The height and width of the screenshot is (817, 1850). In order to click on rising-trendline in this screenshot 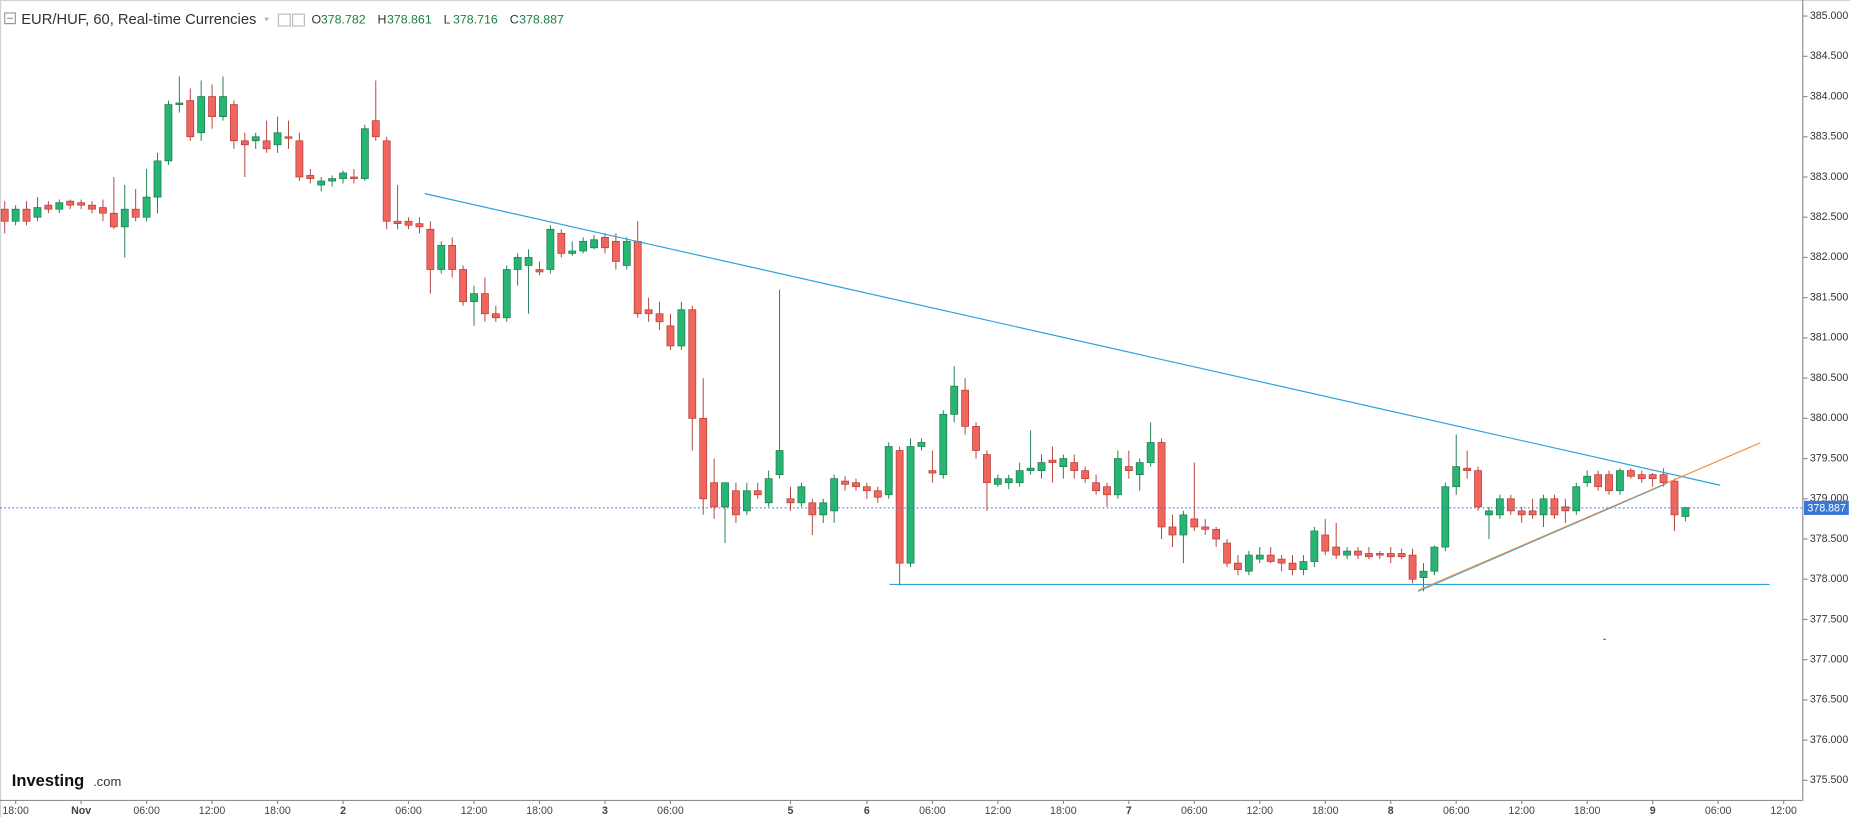, I will do `click(1589, 516)`.